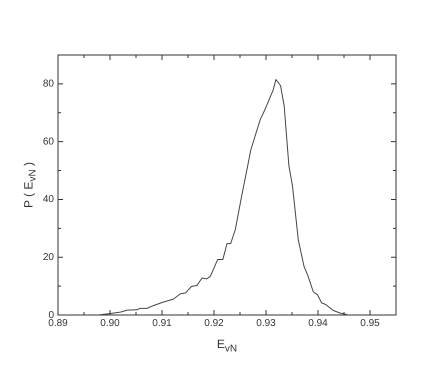  What do you see at coordinates (227, 345) in the screenshot?
I see `x-axis-title: E$_{vN}$` at bounding box center [227, 345].